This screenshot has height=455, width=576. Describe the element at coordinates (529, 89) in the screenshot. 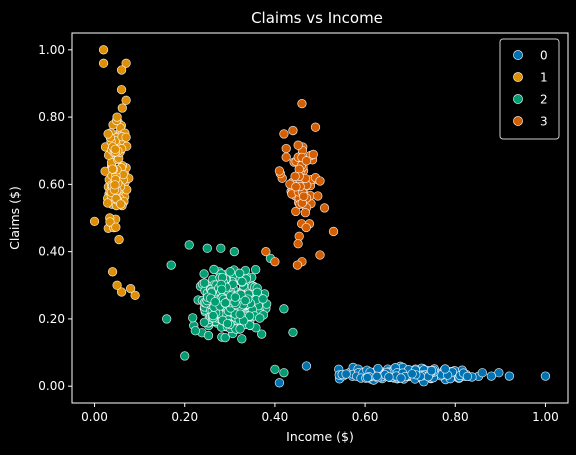

I see `legend: 0 1 2 3` at that location.